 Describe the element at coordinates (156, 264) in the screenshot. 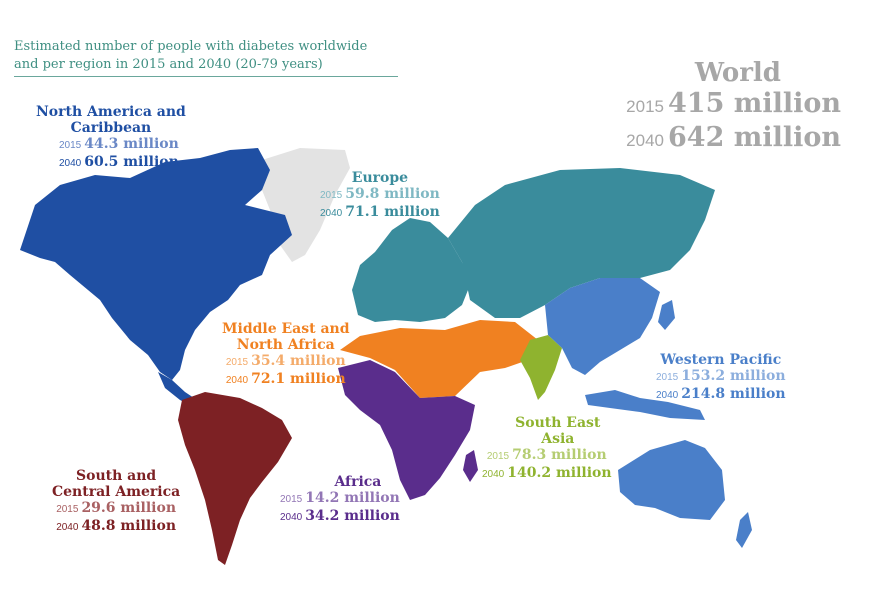

I see `north-america-shape` at that location.